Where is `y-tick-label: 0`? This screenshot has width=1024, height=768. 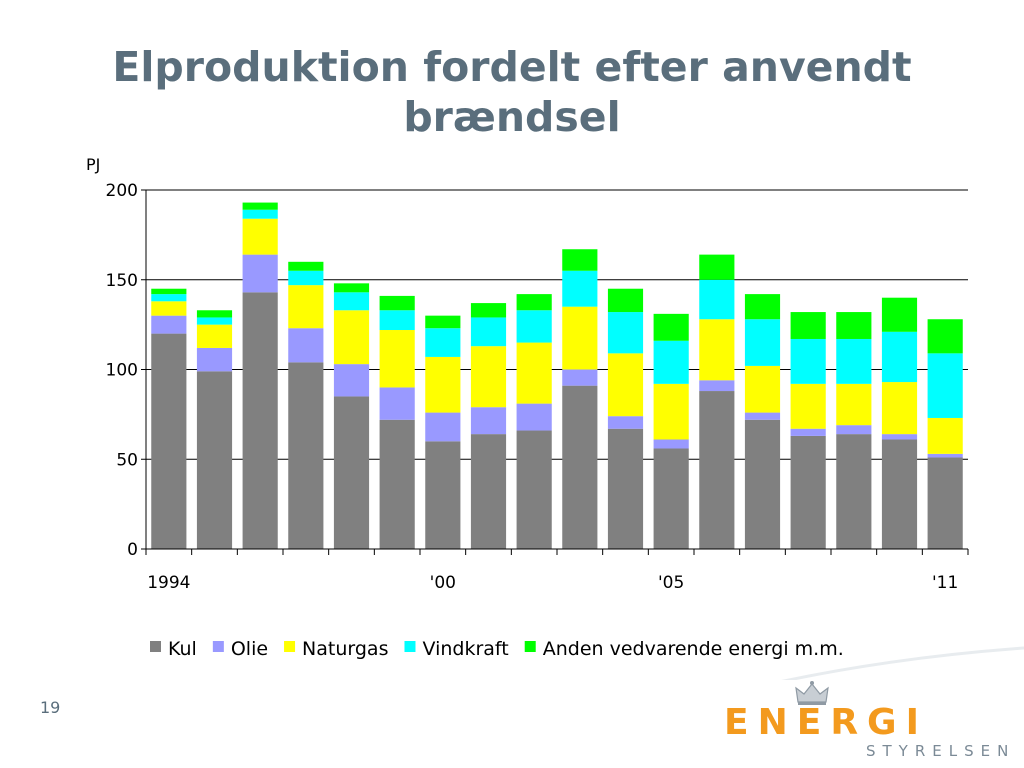 y-tick-label: 0 is located at coordinates (132, 550).